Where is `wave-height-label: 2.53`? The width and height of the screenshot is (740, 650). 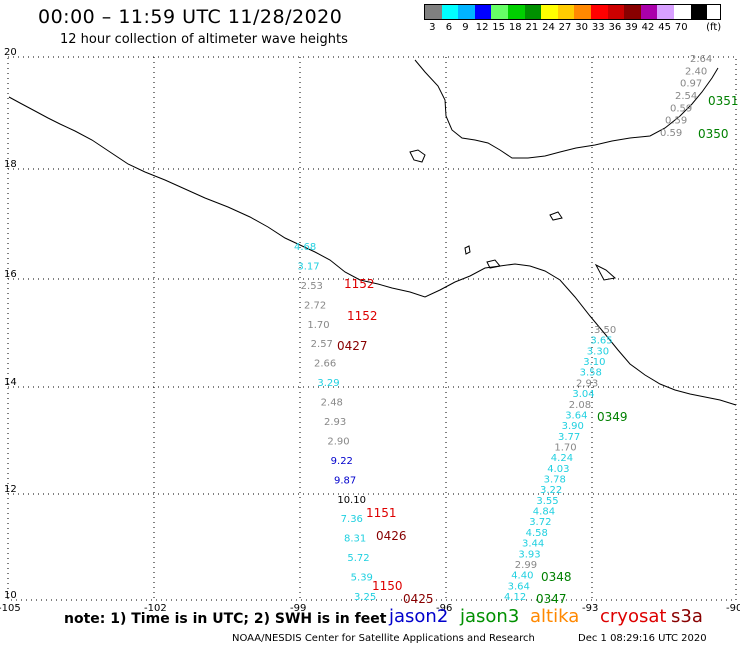
wave-height-label: 2.53 is located at coordinates (312, 286).